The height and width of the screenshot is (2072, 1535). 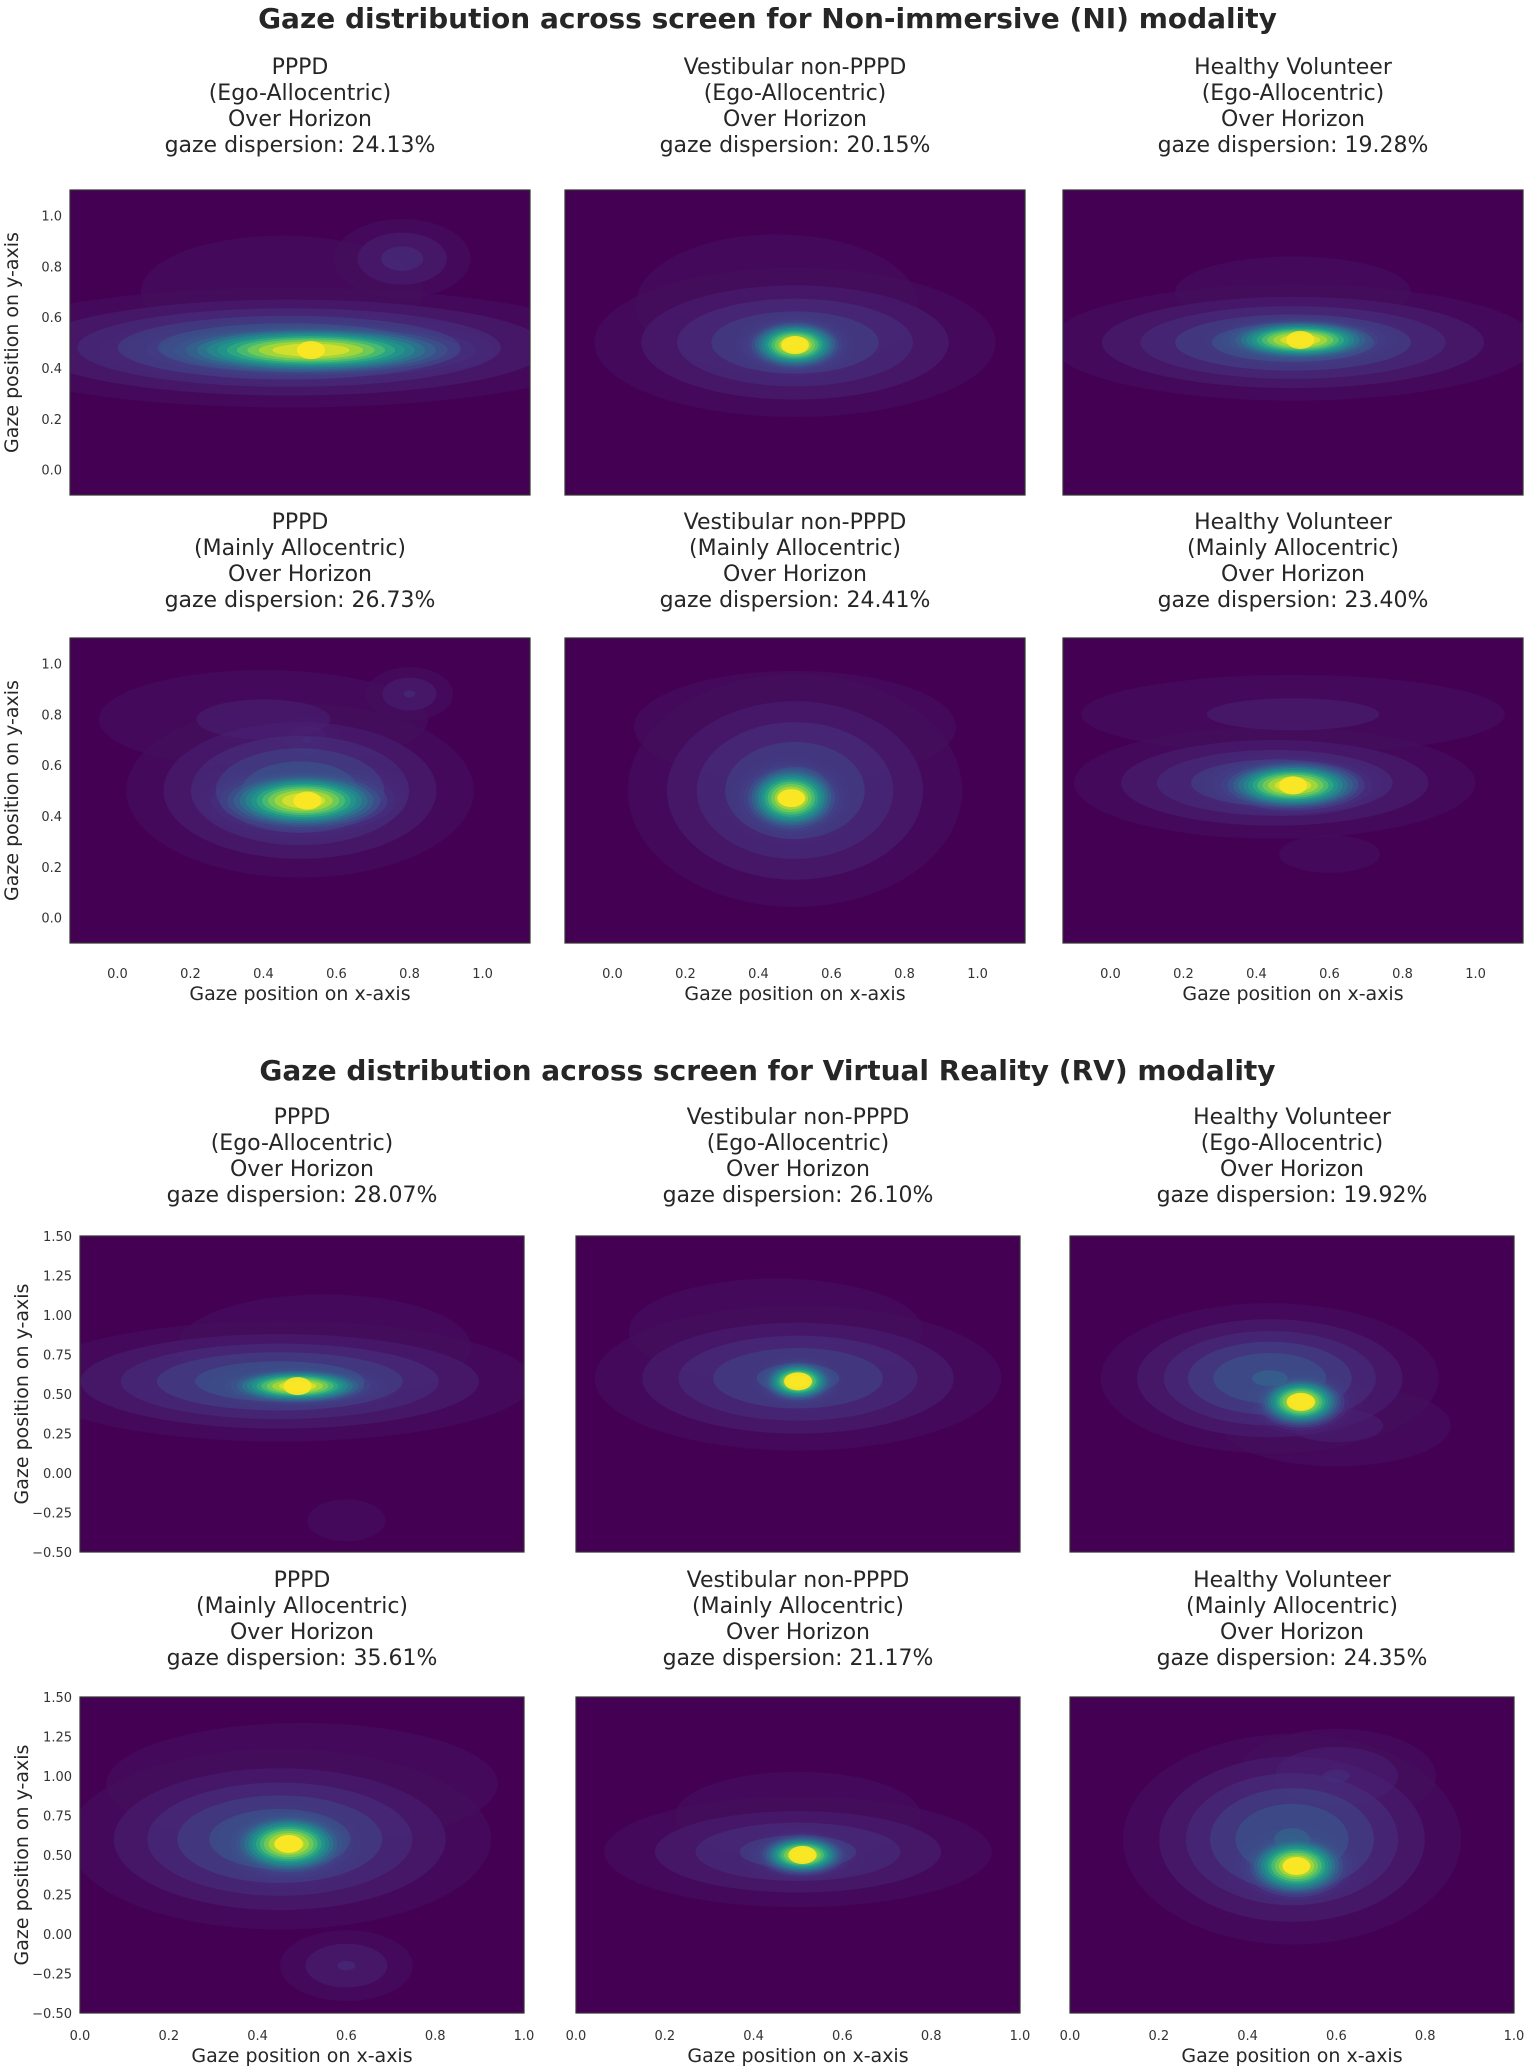 I want to click on panel-title-dispersion: gaze dispersion: 19.28%, so click(x=1293, y=145).